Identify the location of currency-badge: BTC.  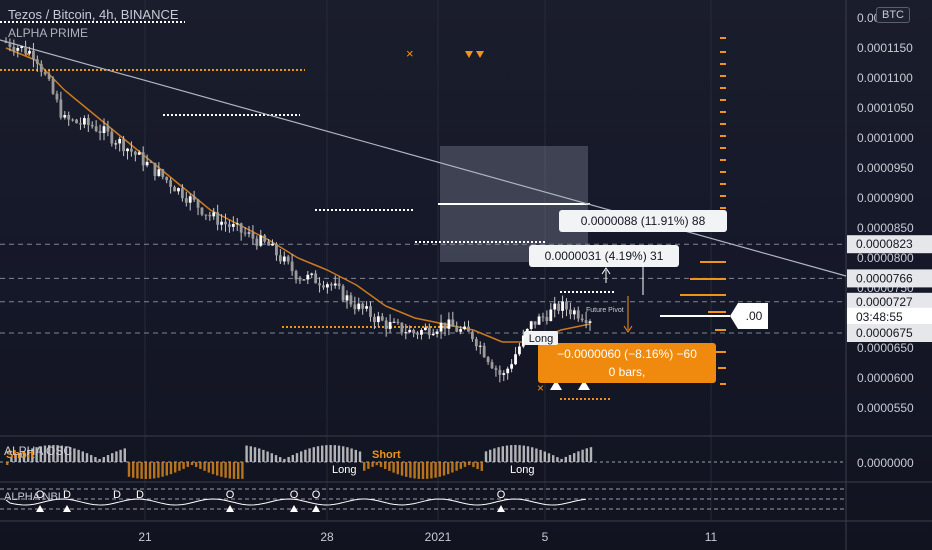
(893, 15).